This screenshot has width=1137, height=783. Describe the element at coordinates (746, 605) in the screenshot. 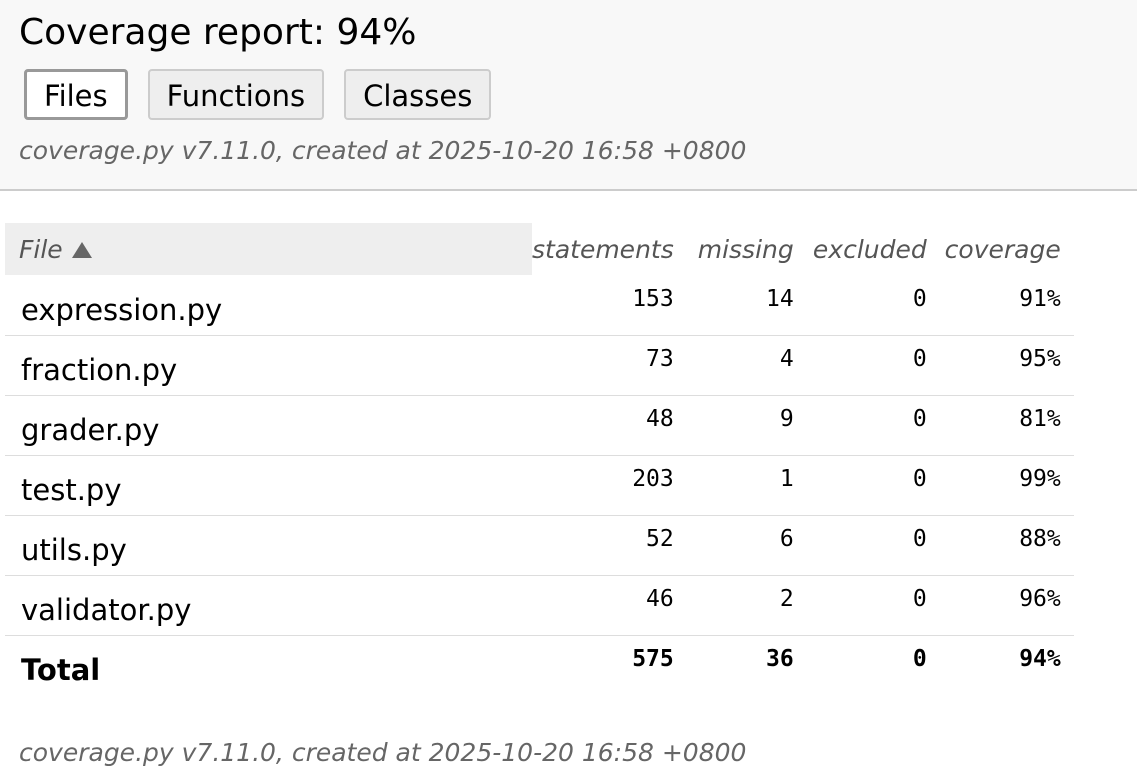

I see `cell: 2` at that location.